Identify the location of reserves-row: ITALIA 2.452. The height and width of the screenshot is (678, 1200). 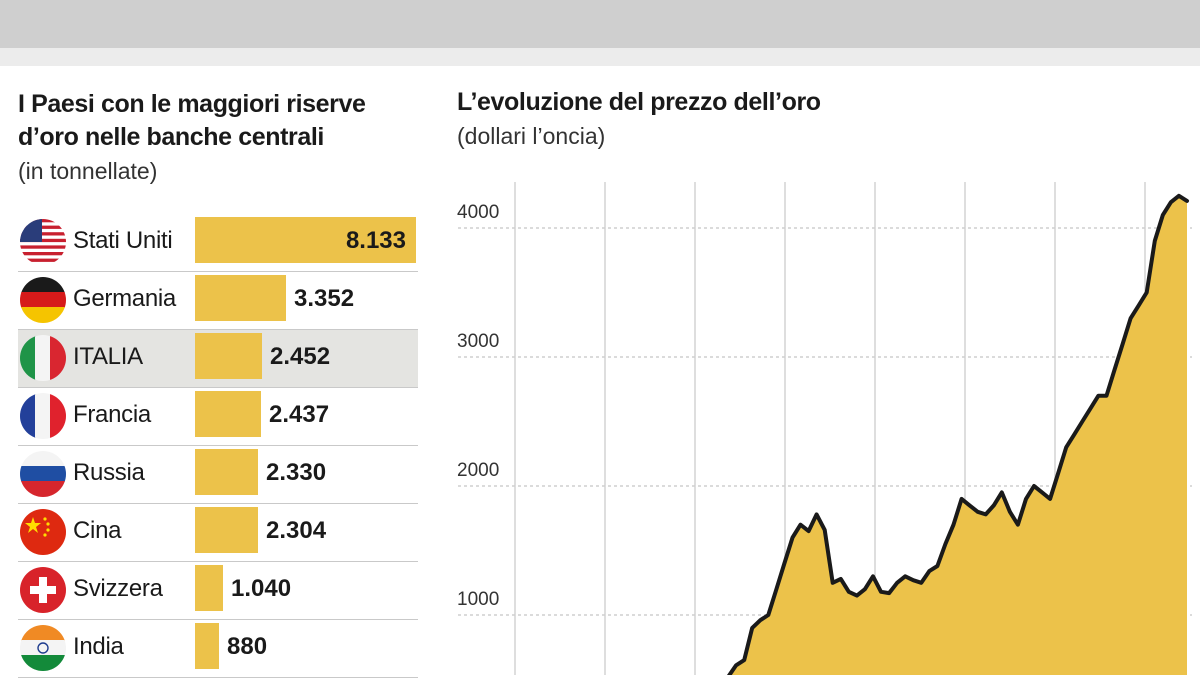
(218, 359).